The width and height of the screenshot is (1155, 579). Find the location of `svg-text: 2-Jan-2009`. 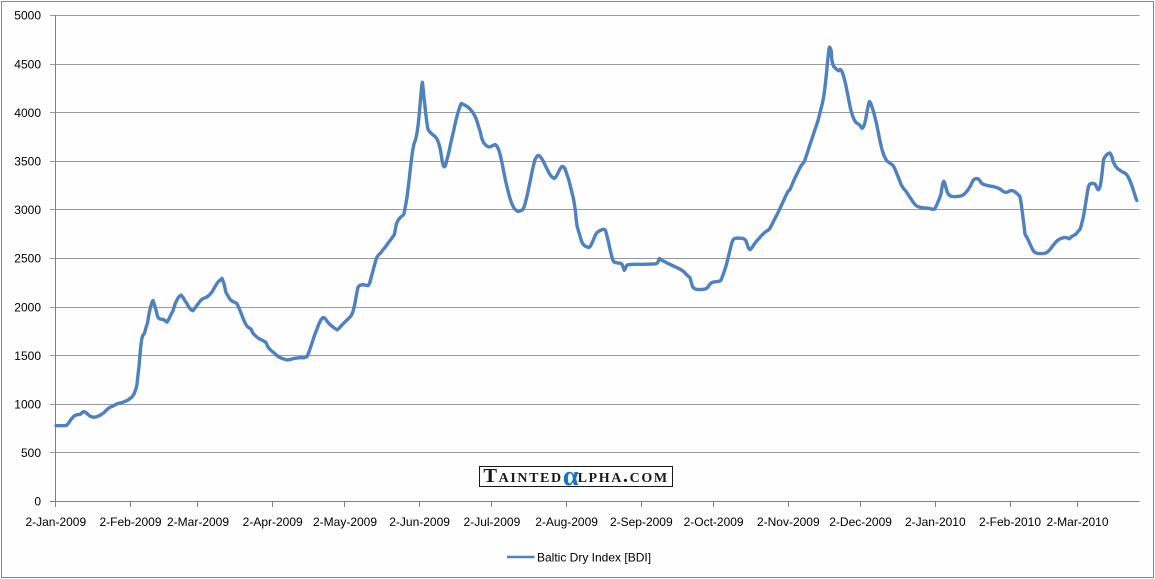

svg-text: 2-Jan-2009 is located at coordinates (55, 522).